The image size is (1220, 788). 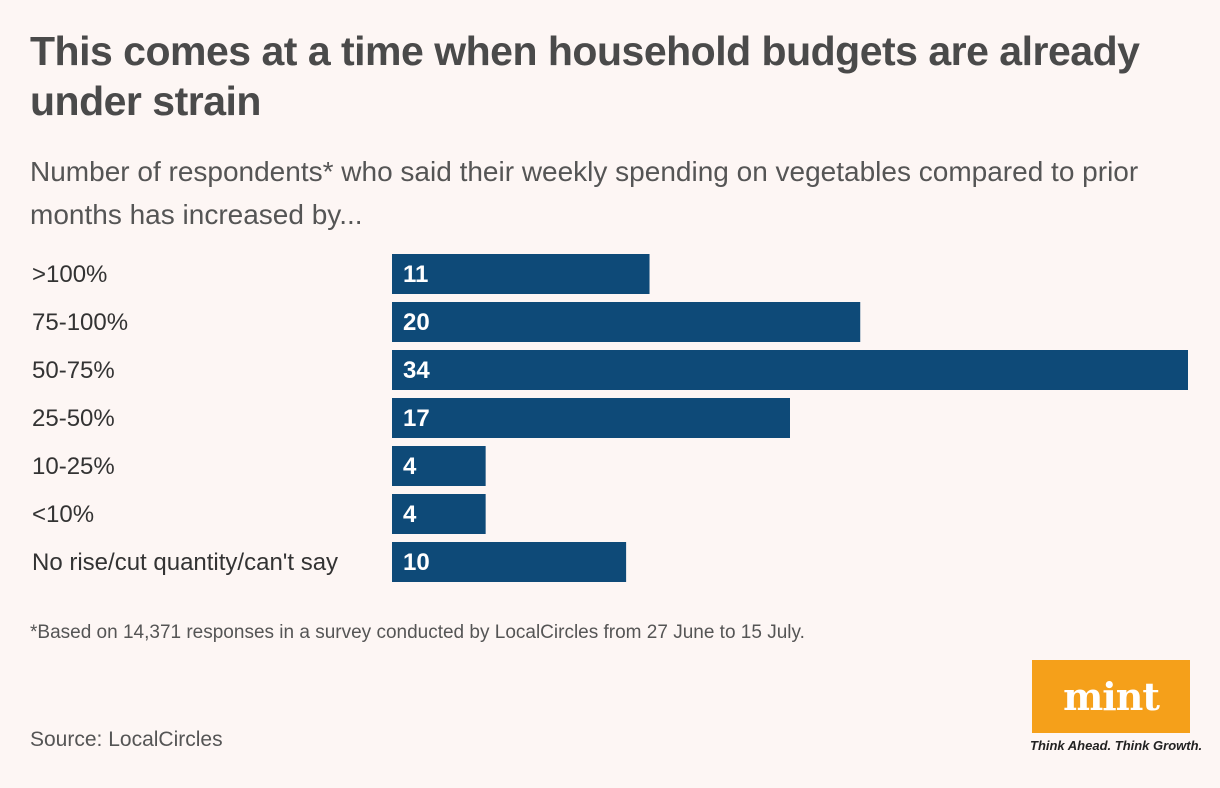 What do you see at coordinates (73, 466) in the screenshot?
I see `category-label-10-25: 10-25%` at bounding box center [73, 466].